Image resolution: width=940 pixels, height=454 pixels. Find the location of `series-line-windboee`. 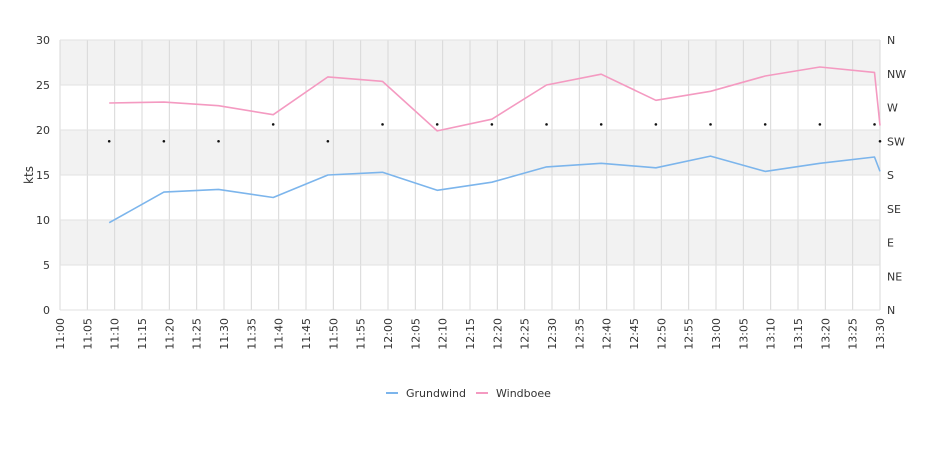

series-line-windboee is located at coordinates (495, 99).